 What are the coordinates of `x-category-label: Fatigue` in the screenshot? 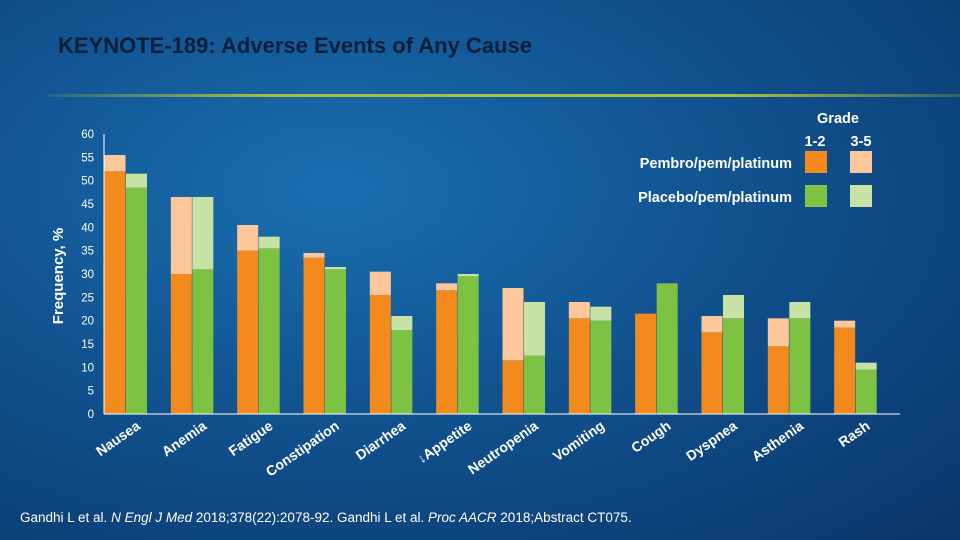 It's located at (251, 438).